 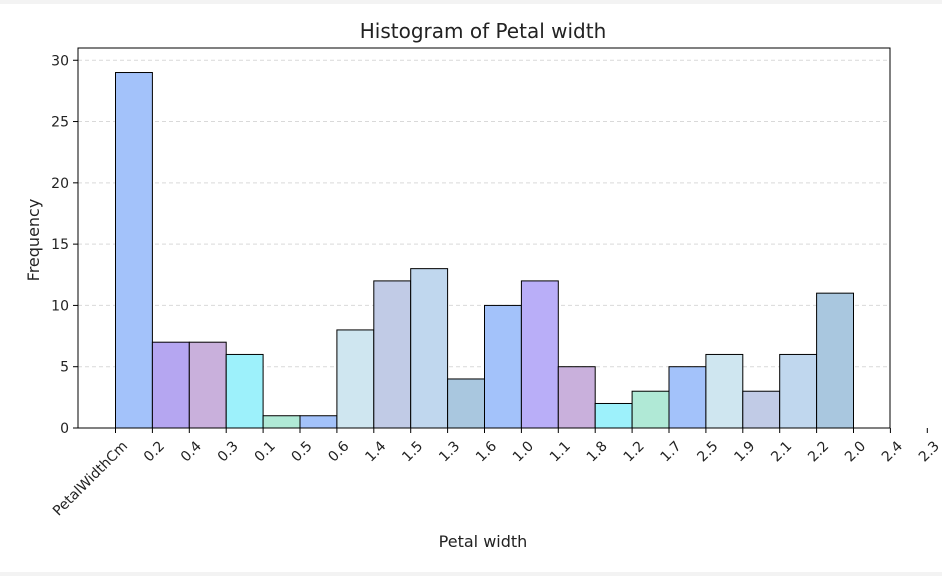 What do you see at coordinates (191, 451) in the screenshot?
I see `x-tick-label: 0.4` at bounding box center [191, 451].